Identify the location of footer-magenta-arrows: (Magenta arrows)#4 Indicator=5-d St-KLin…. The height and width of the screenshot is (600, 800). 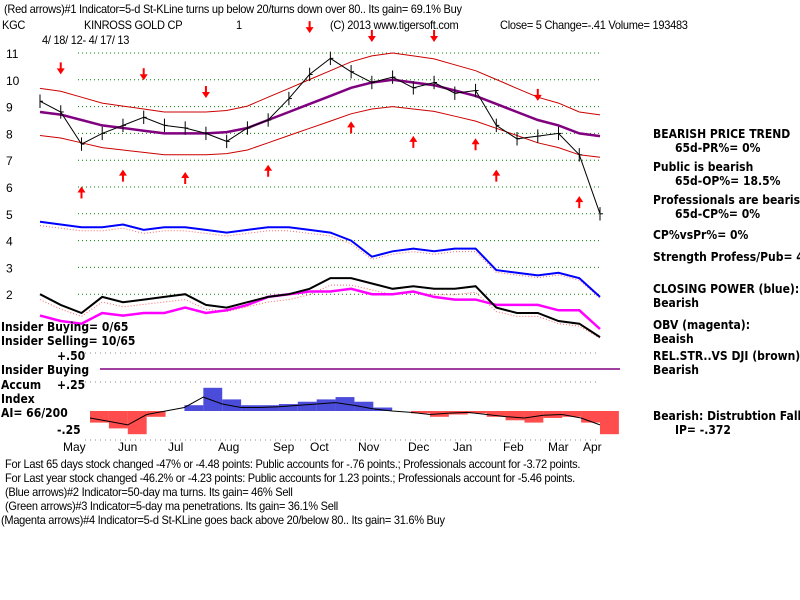
(223, 520).